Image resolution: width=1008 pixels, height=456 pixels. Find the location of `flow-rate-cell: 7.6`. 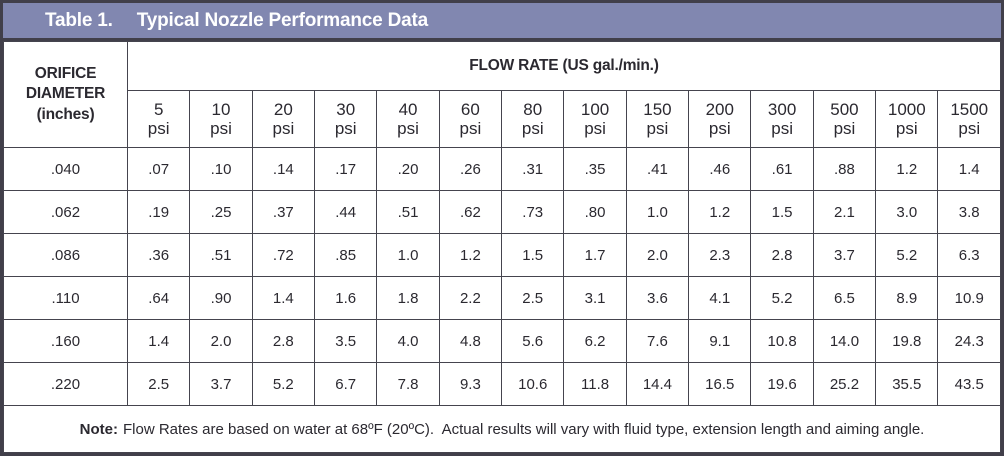

flow-rate-cell: 7.6 is located at coordinates (657, 341).